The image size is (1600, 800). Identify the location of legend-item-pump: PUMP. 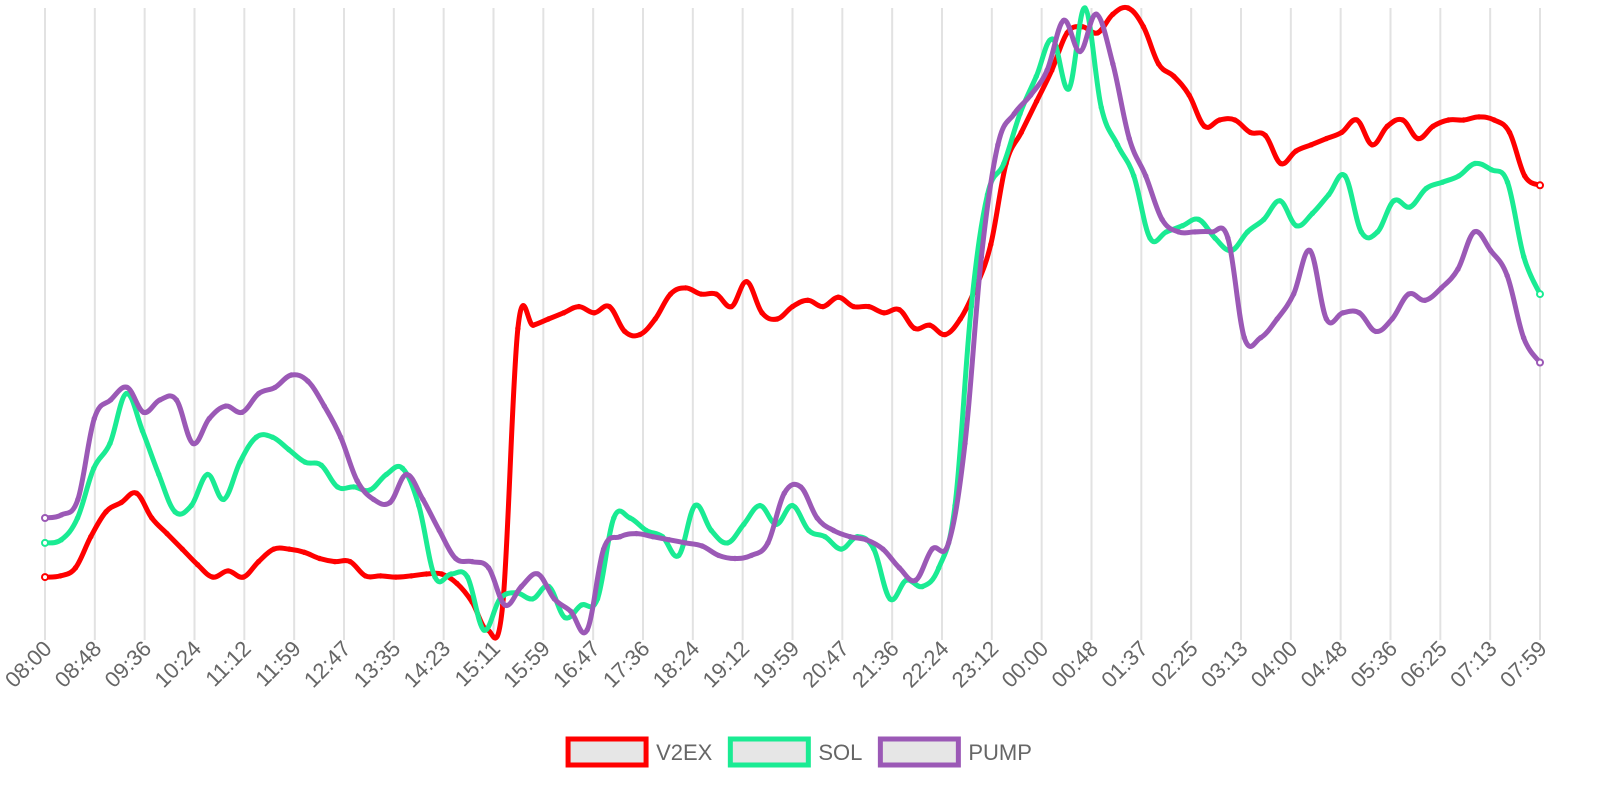
(954, 752).